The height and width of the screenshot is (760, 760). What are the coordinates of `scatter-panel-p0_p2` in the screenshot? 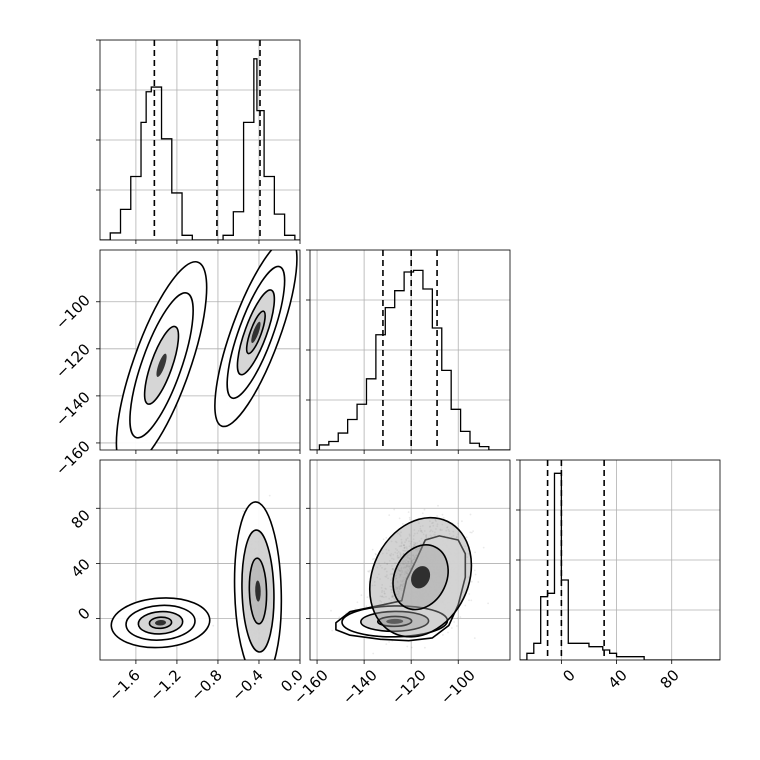 It's located at (200, 560).